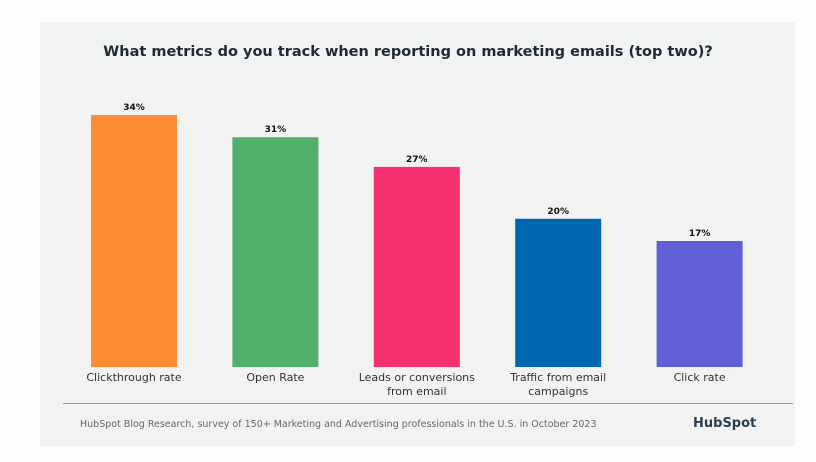 This screenshot has height=462, width=816. What do you see at coordinates (700, 234) in the screenshot?
I see `data-label: 17%` at bounding box center [700, 234].